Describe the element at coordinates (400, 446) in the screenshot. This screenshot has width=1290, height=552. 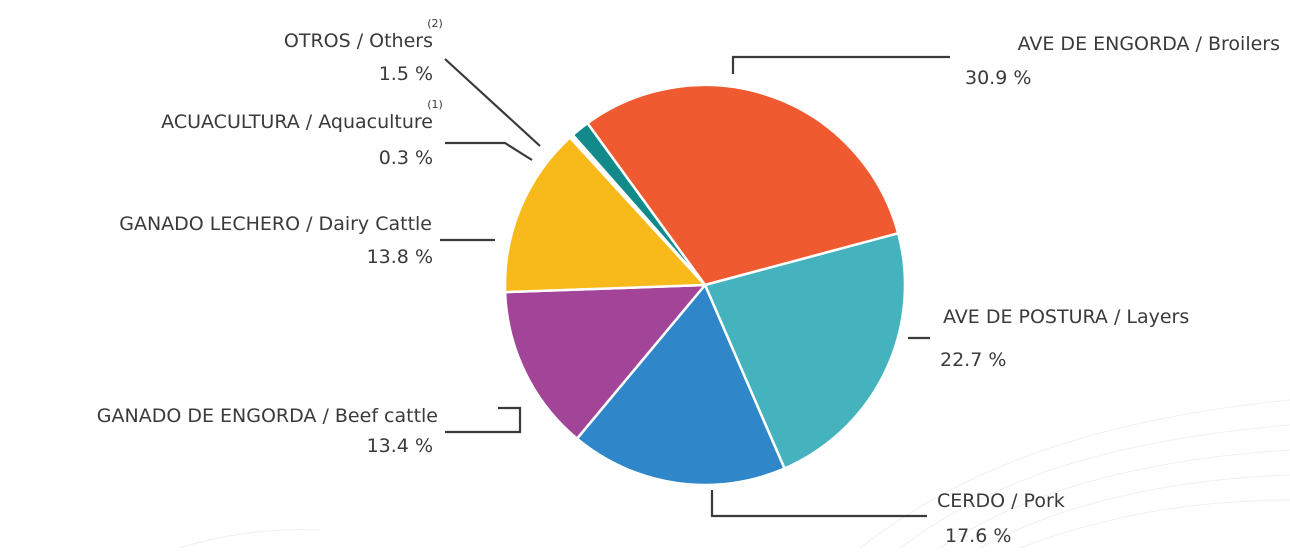
I see `slice-value-beef: 13.4 %` at that location.